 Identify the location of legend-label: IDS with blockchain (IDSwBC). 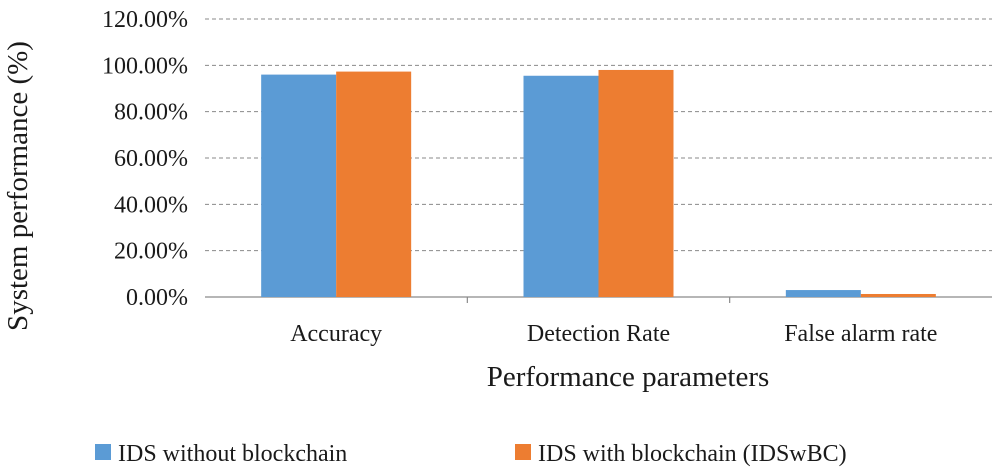
(692, 454).